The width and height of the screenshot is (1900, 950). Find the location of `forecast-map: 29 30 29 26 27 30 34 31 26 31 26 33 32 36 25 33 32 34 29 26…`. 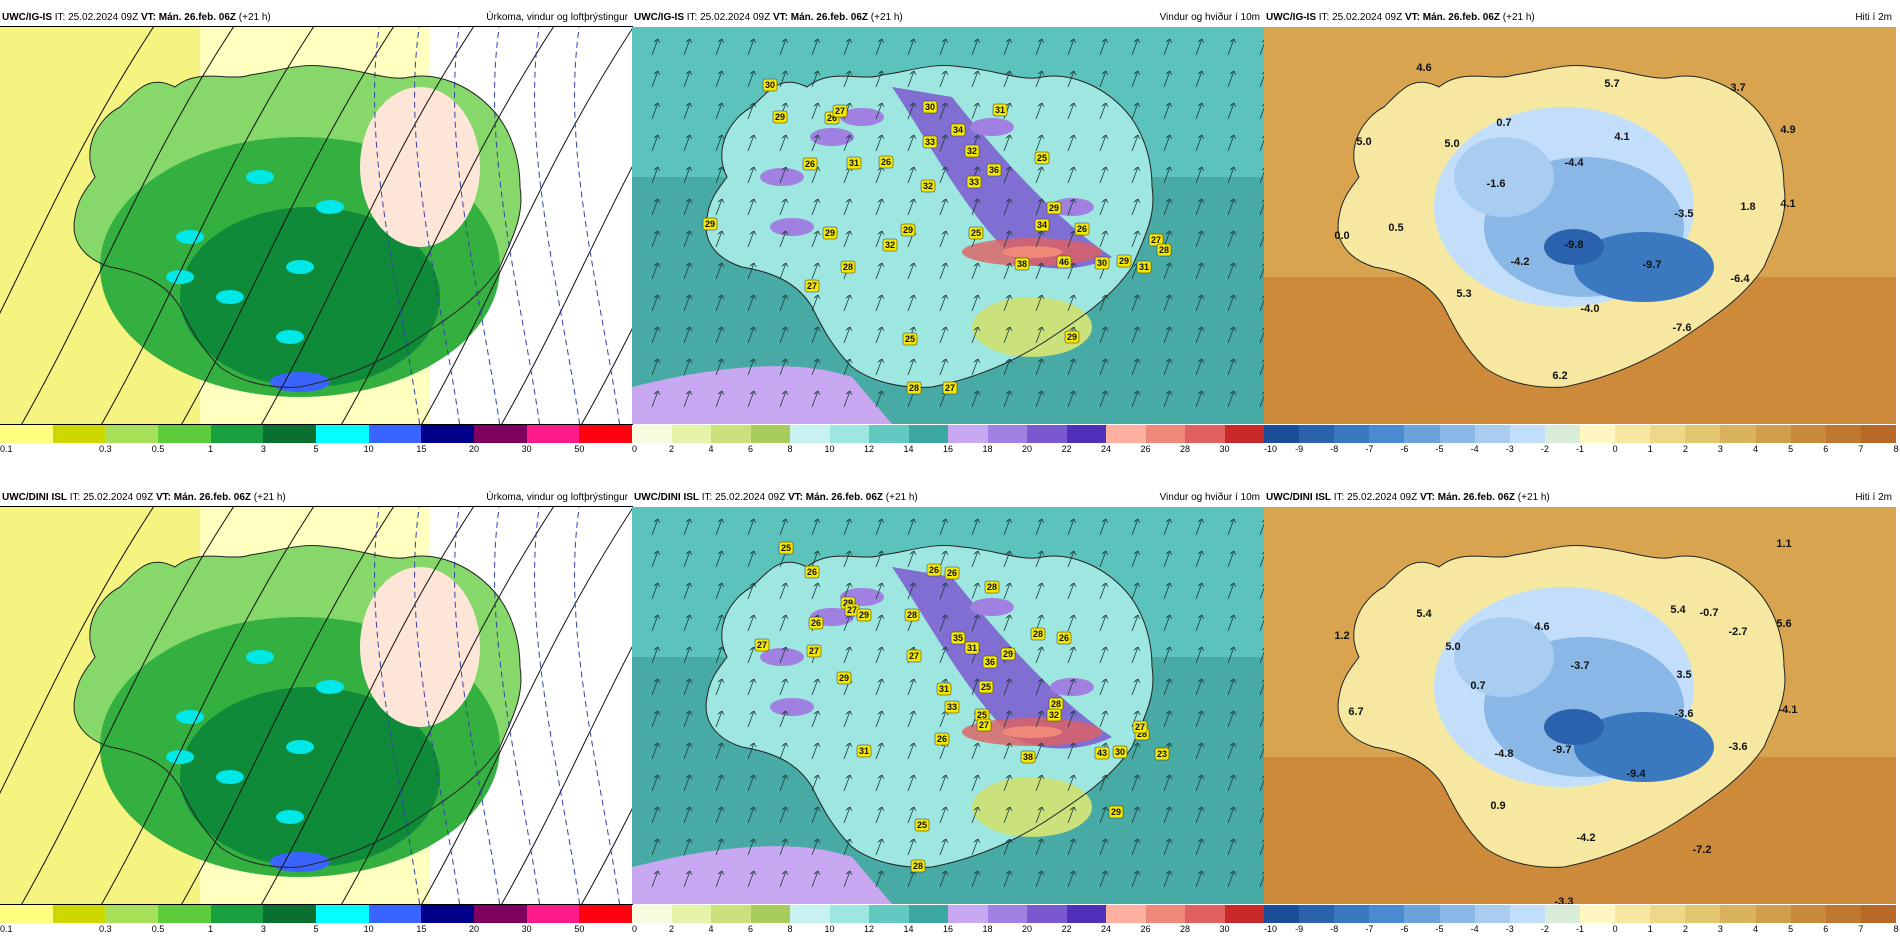

forecast-map: 29 30 29 26 27 30 34 31 26 31 26 33 32 36 25 33 32 34 29 26… is located at coordinates (948, 225).